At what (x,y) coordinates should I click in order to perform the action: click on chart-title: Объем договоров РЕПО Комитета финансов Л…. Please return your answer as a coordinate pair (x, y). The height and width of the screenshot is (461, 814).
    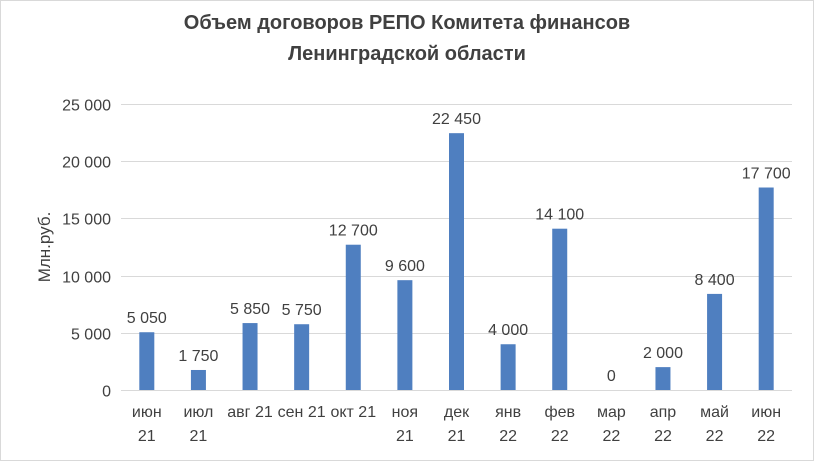
    Looking at the image, I should click on (407, 38).